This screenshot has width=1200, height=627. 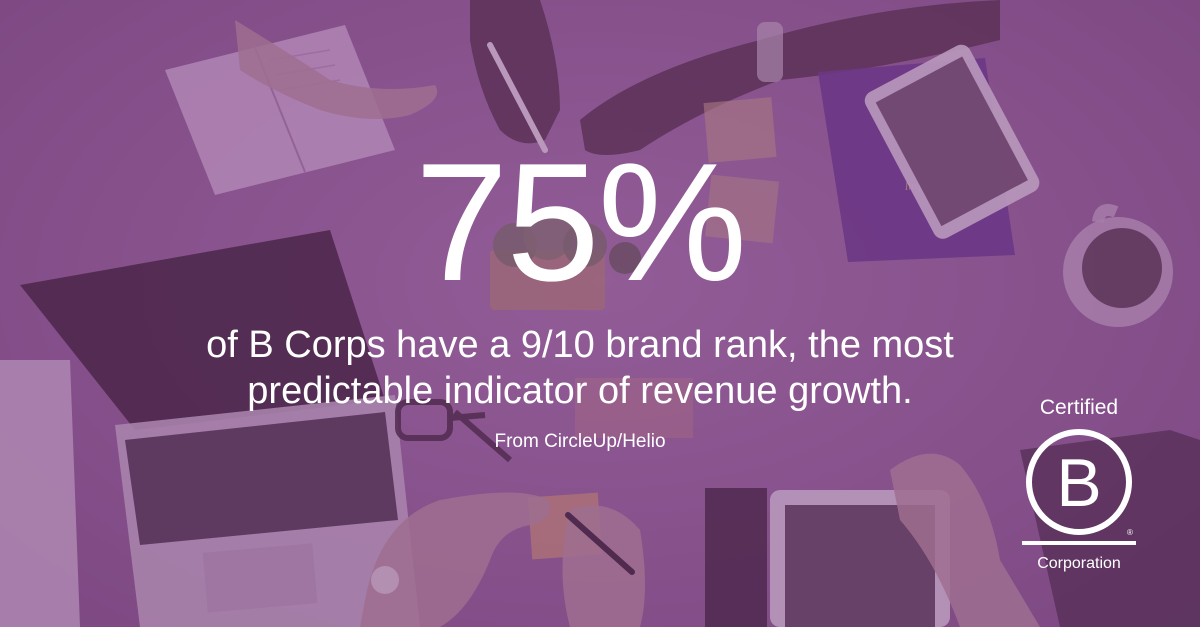 What do you see at coordinates (40, 493) in the screenshot?
I see `notebook-left-edge` at bounding box center [40, 493].